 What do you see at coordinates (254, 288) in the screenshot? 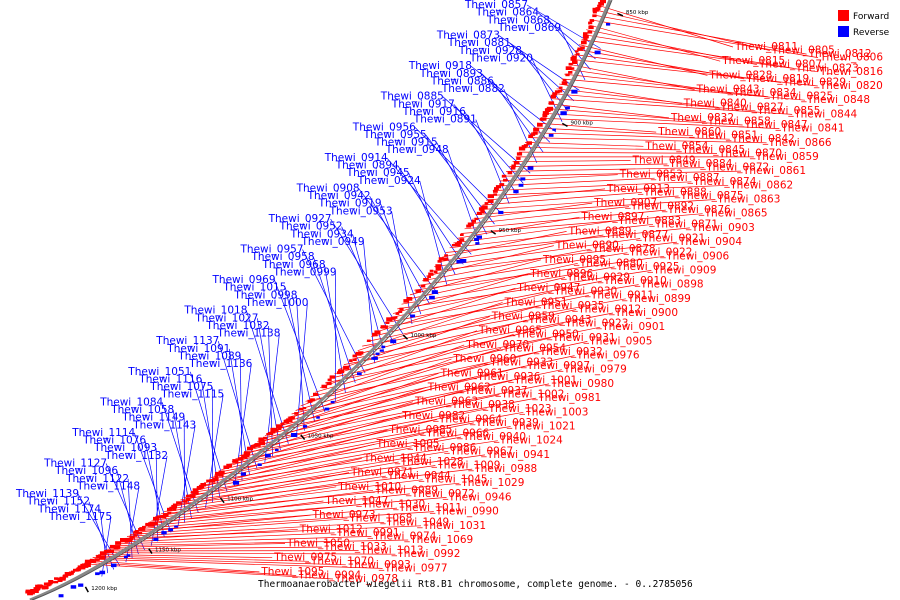
I see `reverse-gene-label: Thewi_1015` at bounding box center [254, 288].